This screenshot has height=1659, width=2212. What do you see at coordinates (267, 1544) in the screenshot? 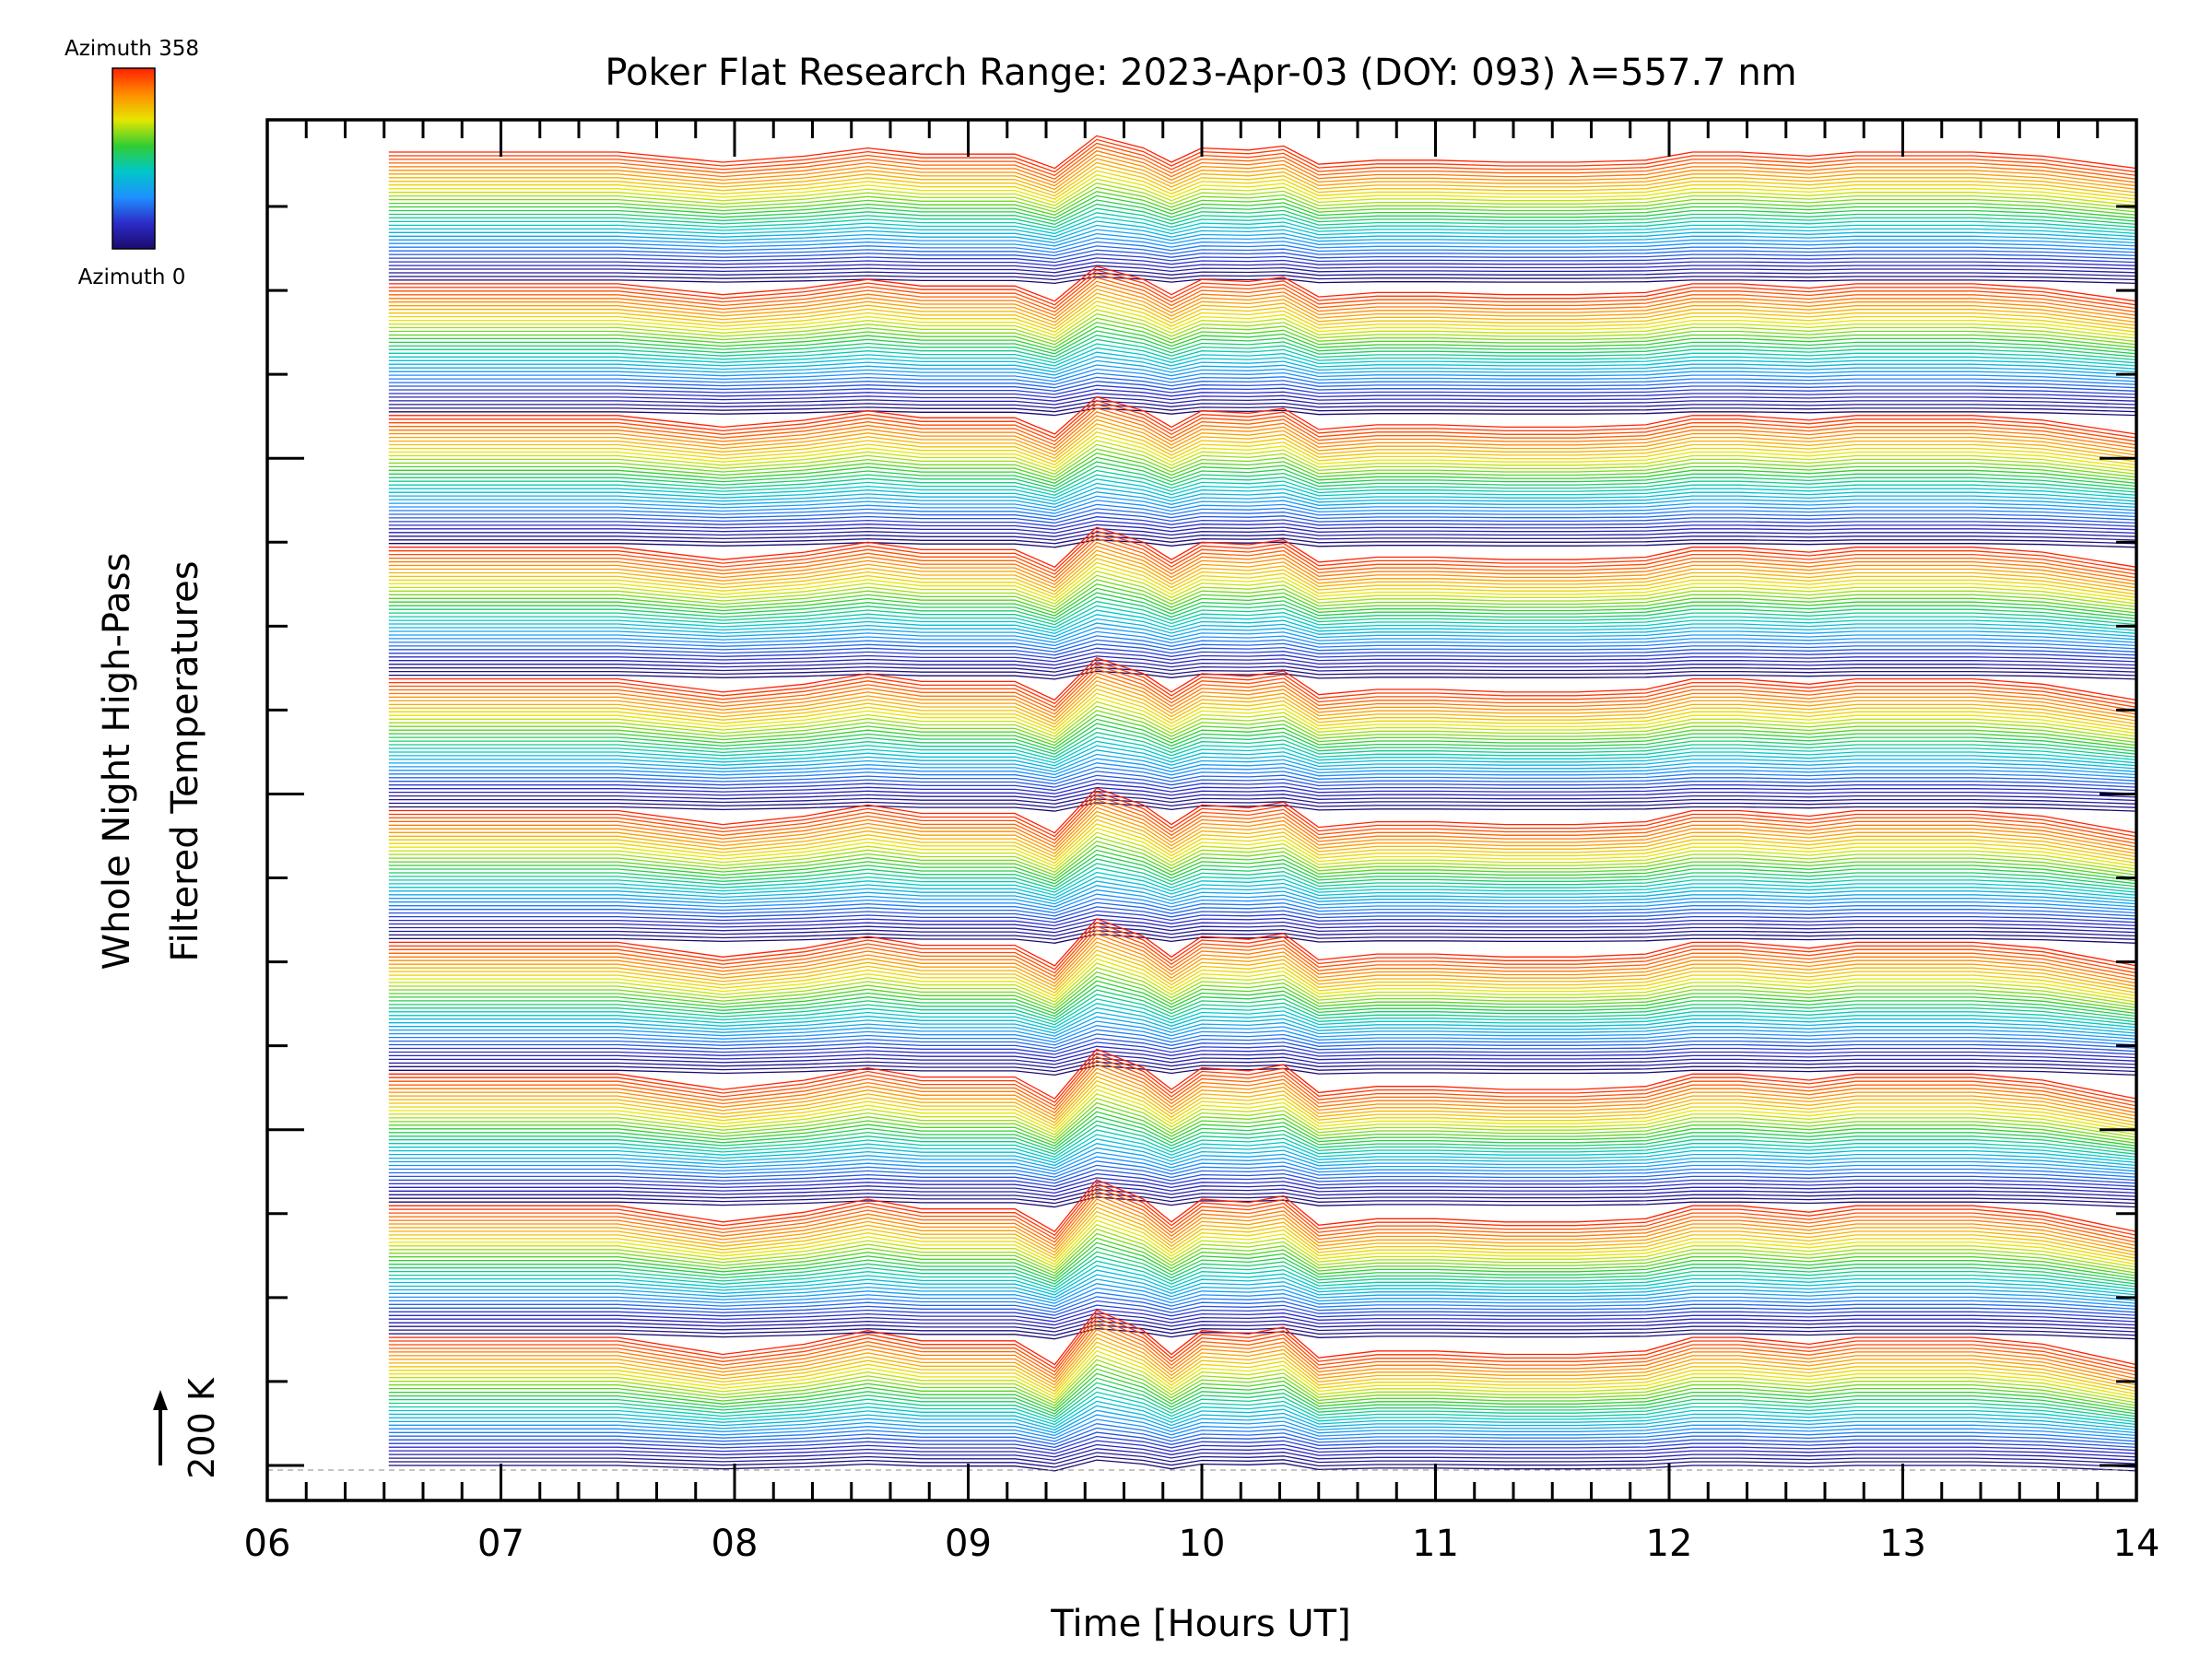
I see `x-tick-label: 06` at bounding box center [267, 1544].